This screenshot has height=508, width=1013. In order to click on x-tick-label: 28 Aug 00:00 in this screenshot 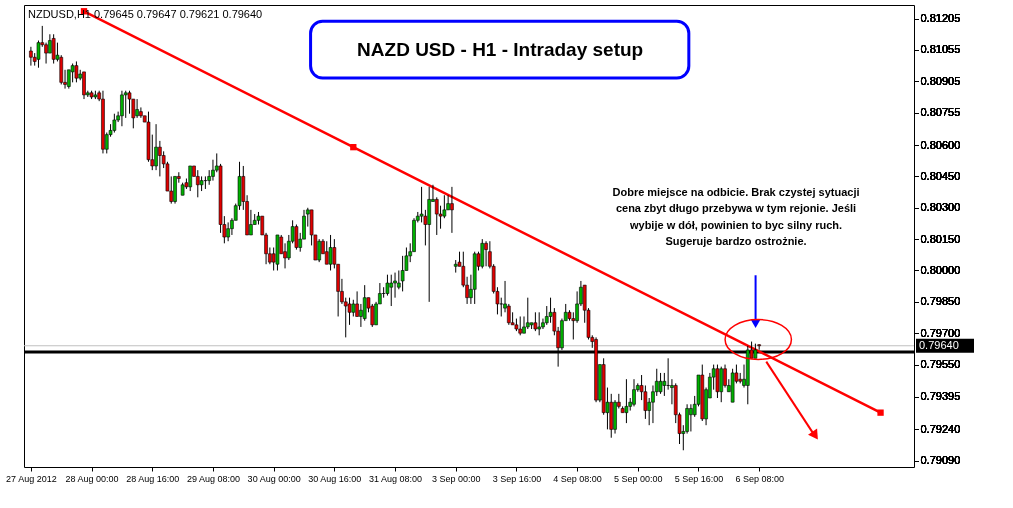, I will do `click(92, 478)`.